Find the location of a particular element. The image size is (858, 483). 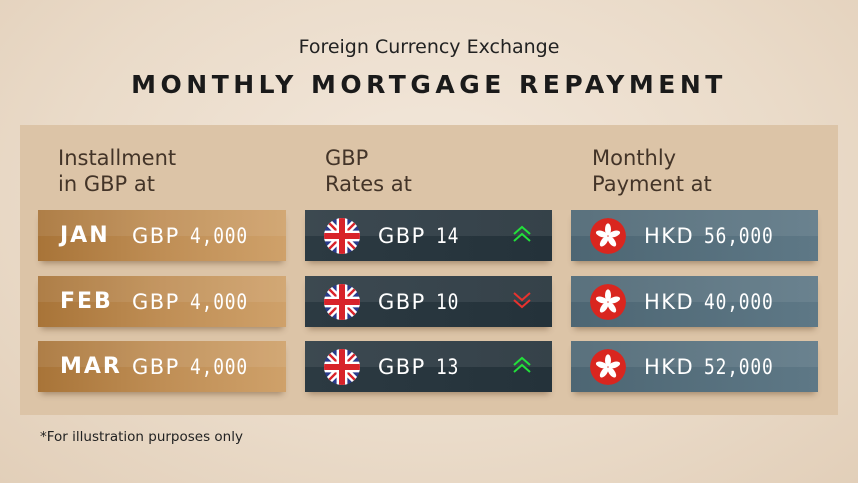

page-title: MONTHLY MORTGAGE REPAYMENT is located at coordinates (429, 84).